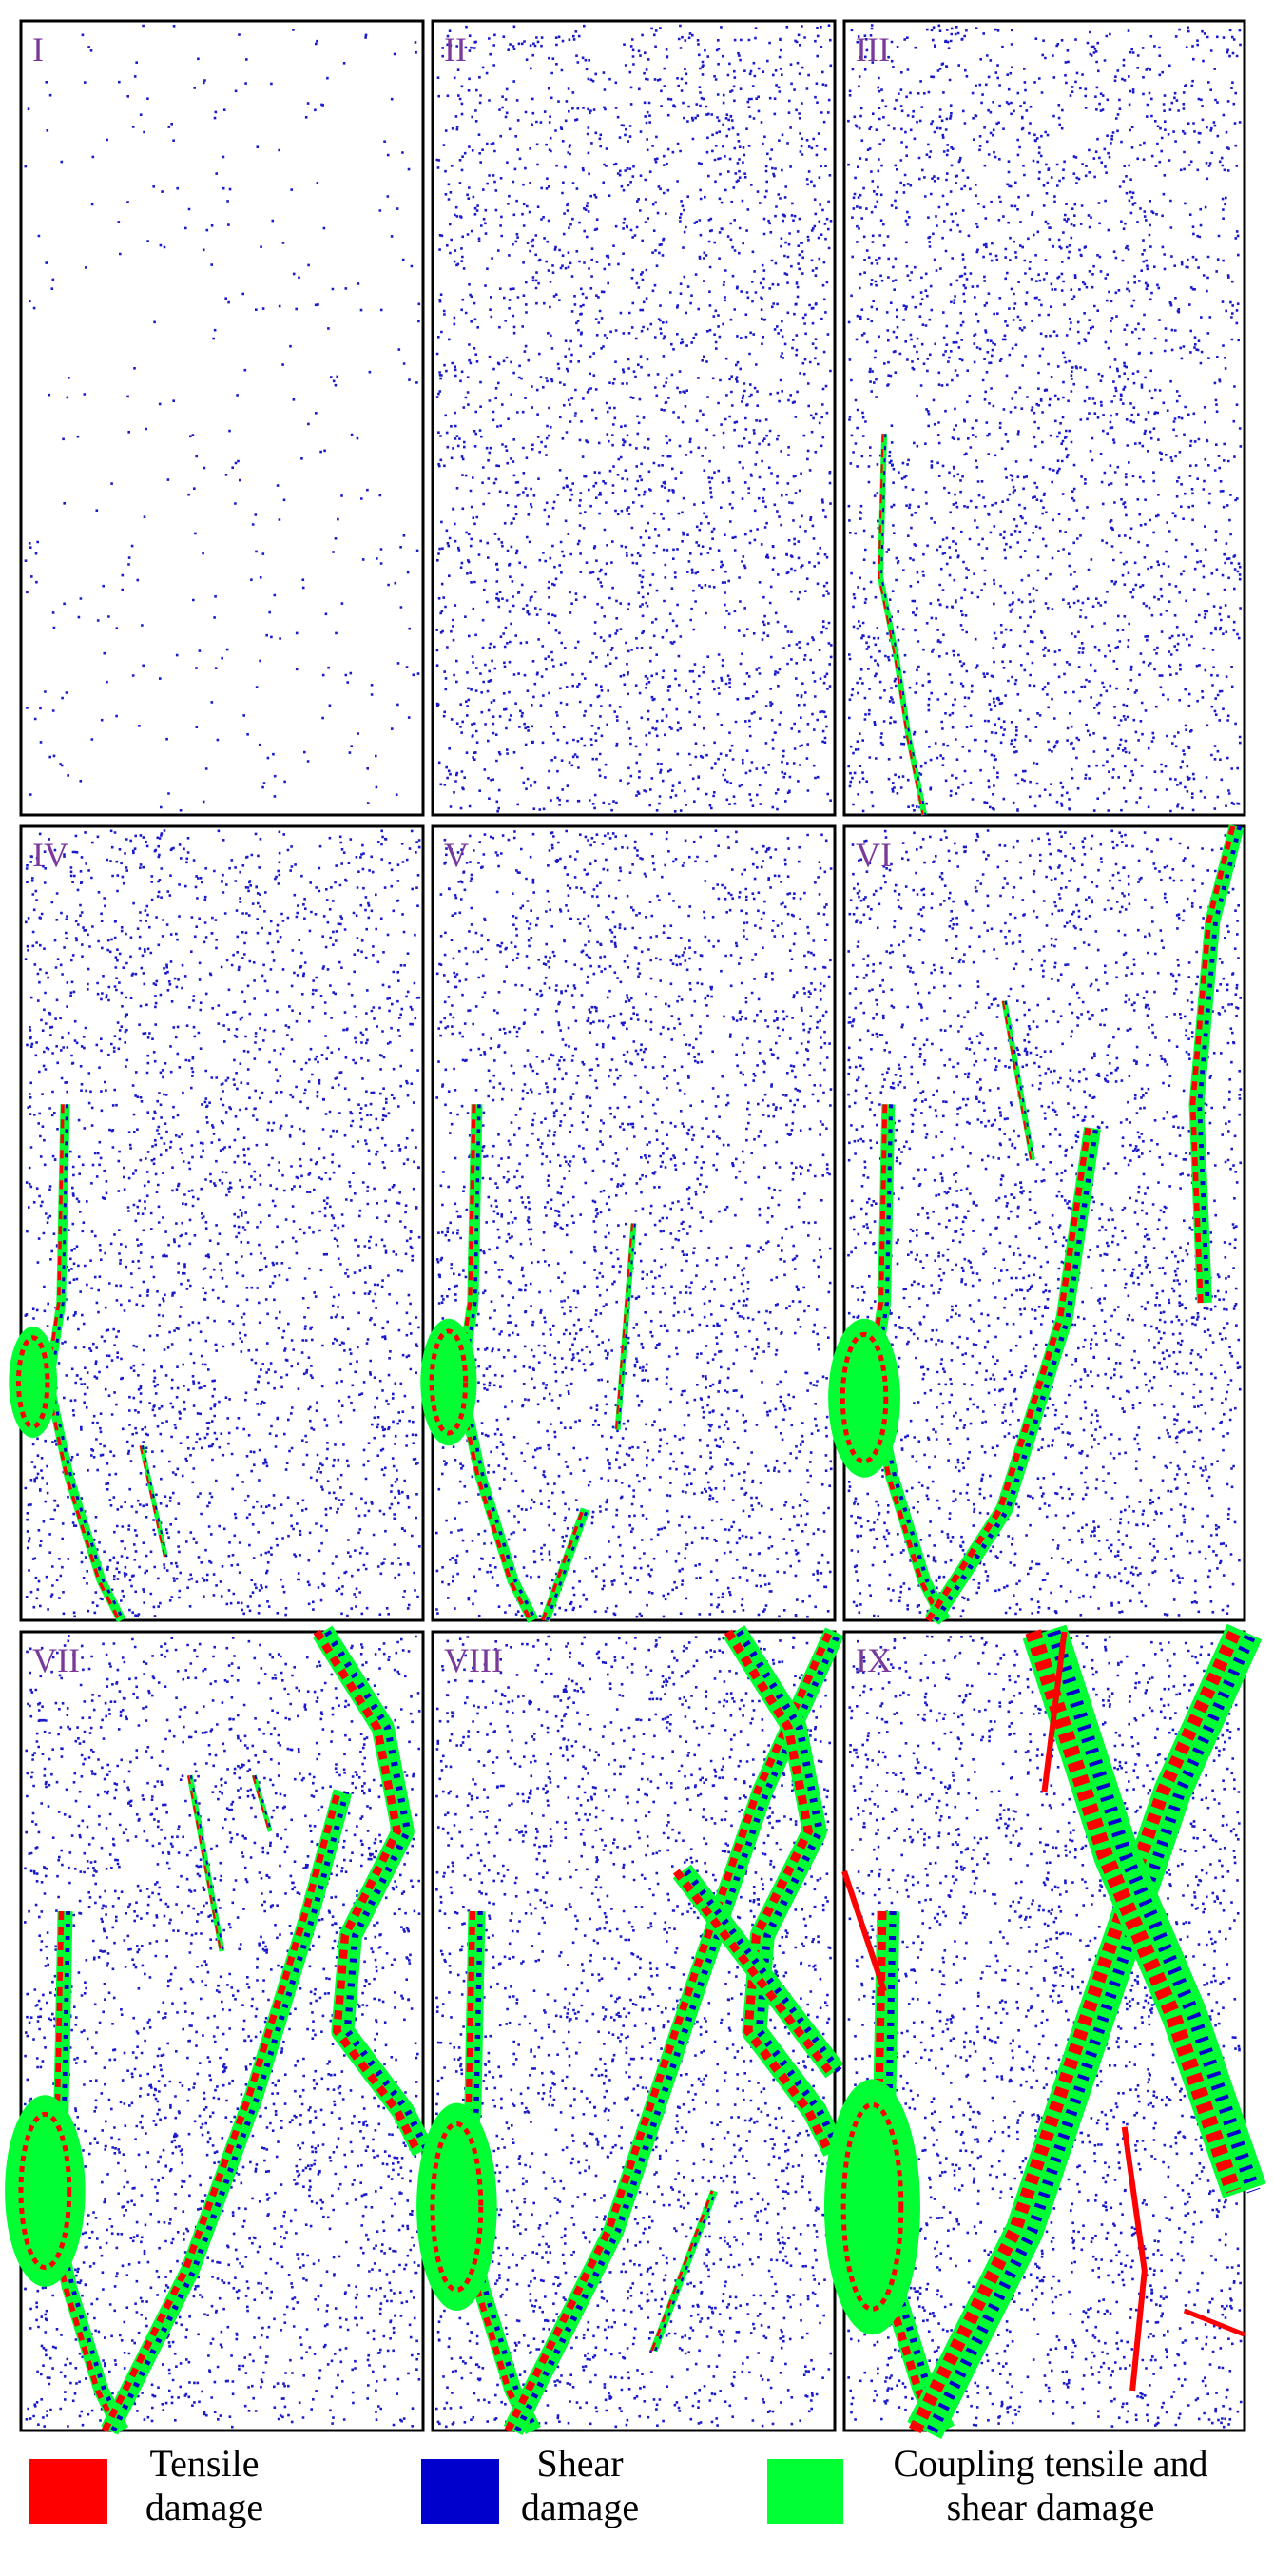 Image resolution: width=1274 pixels, height=2576 pixels. I want to click on panel: VI, so click(1037, 1224).